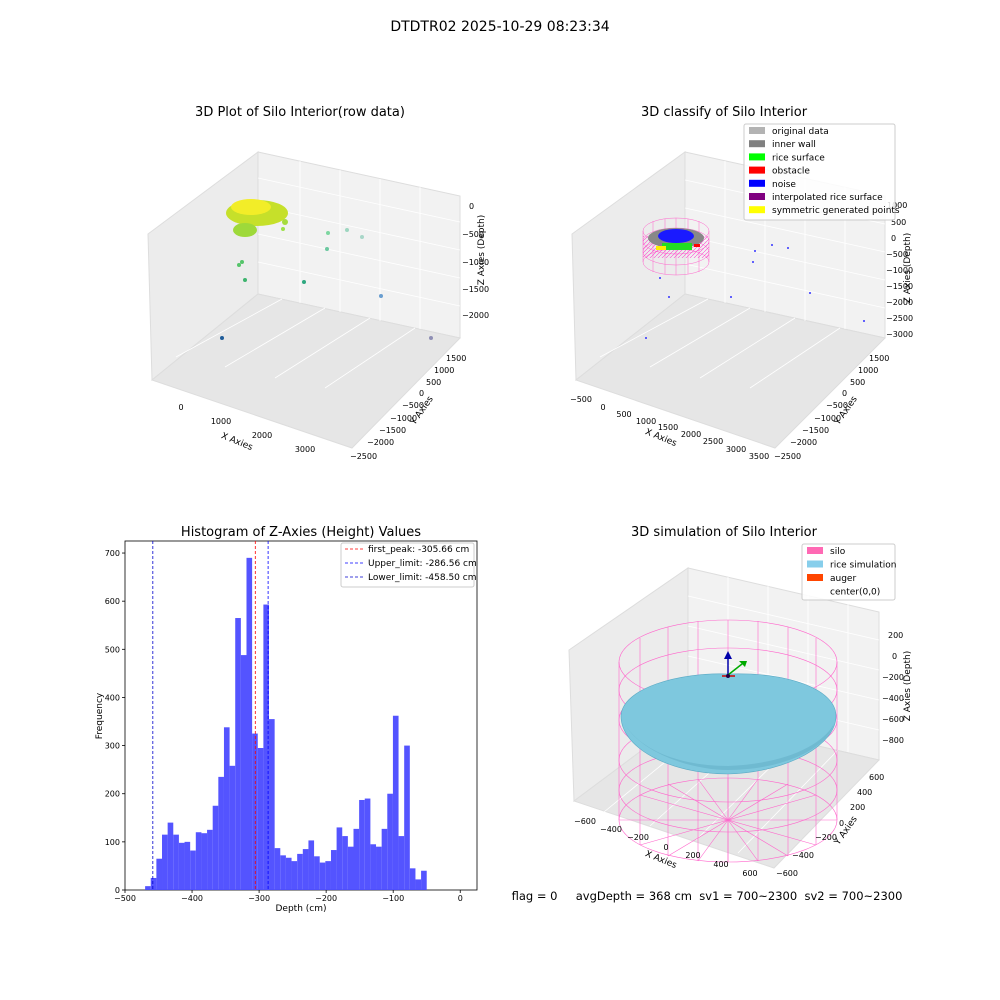 Image resolution: width=1000 pixels, height=1000 pixels. Describe the element at coordinates (841, 823) in the screenshot. I see `simulation-y-tick: 0` at that location.